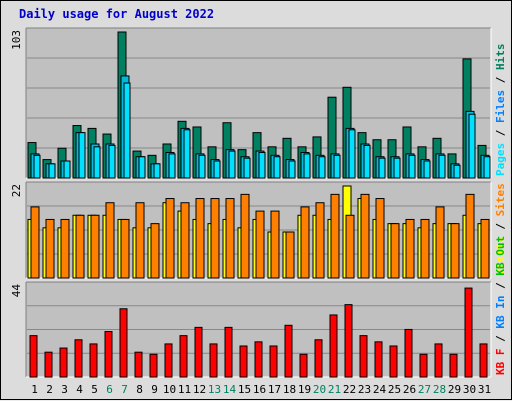  I want to click on legend: Visits / Sites, so click(500, 229).